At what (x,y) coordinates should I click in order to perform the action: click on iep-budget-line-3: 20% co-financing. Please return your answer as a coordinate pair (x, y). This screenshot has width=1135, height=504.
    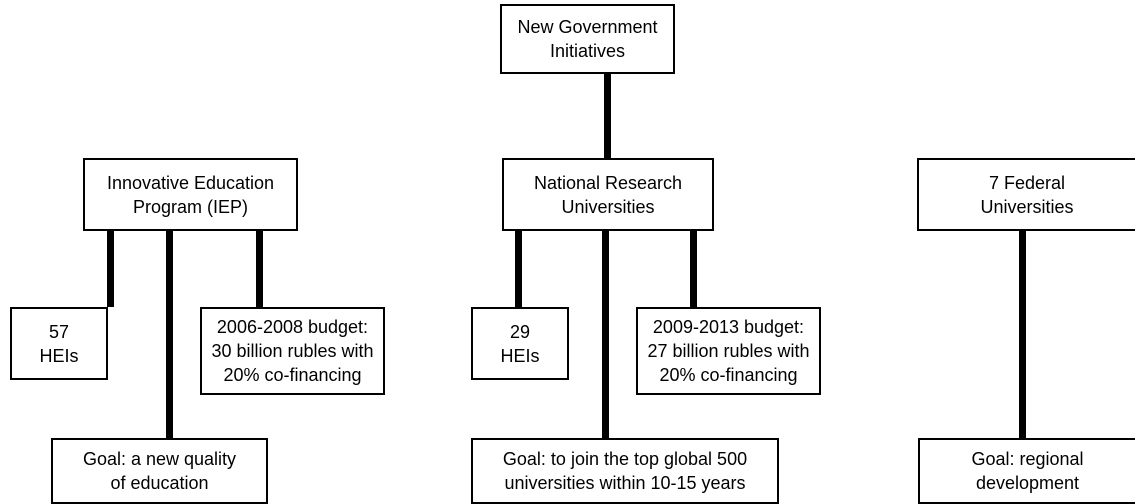
    Looking at the image, I should click on (292, 375).